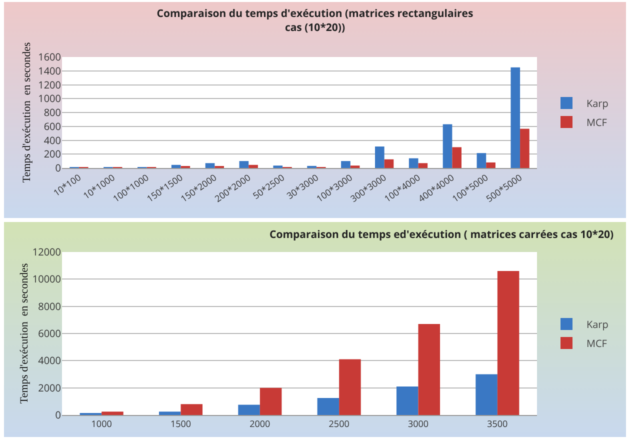 The height and width of the screenshot is (439, 630). Describe the element at coordinates (181, 423) in the screenshot. I see `x-tick-label: 1500` at that location.